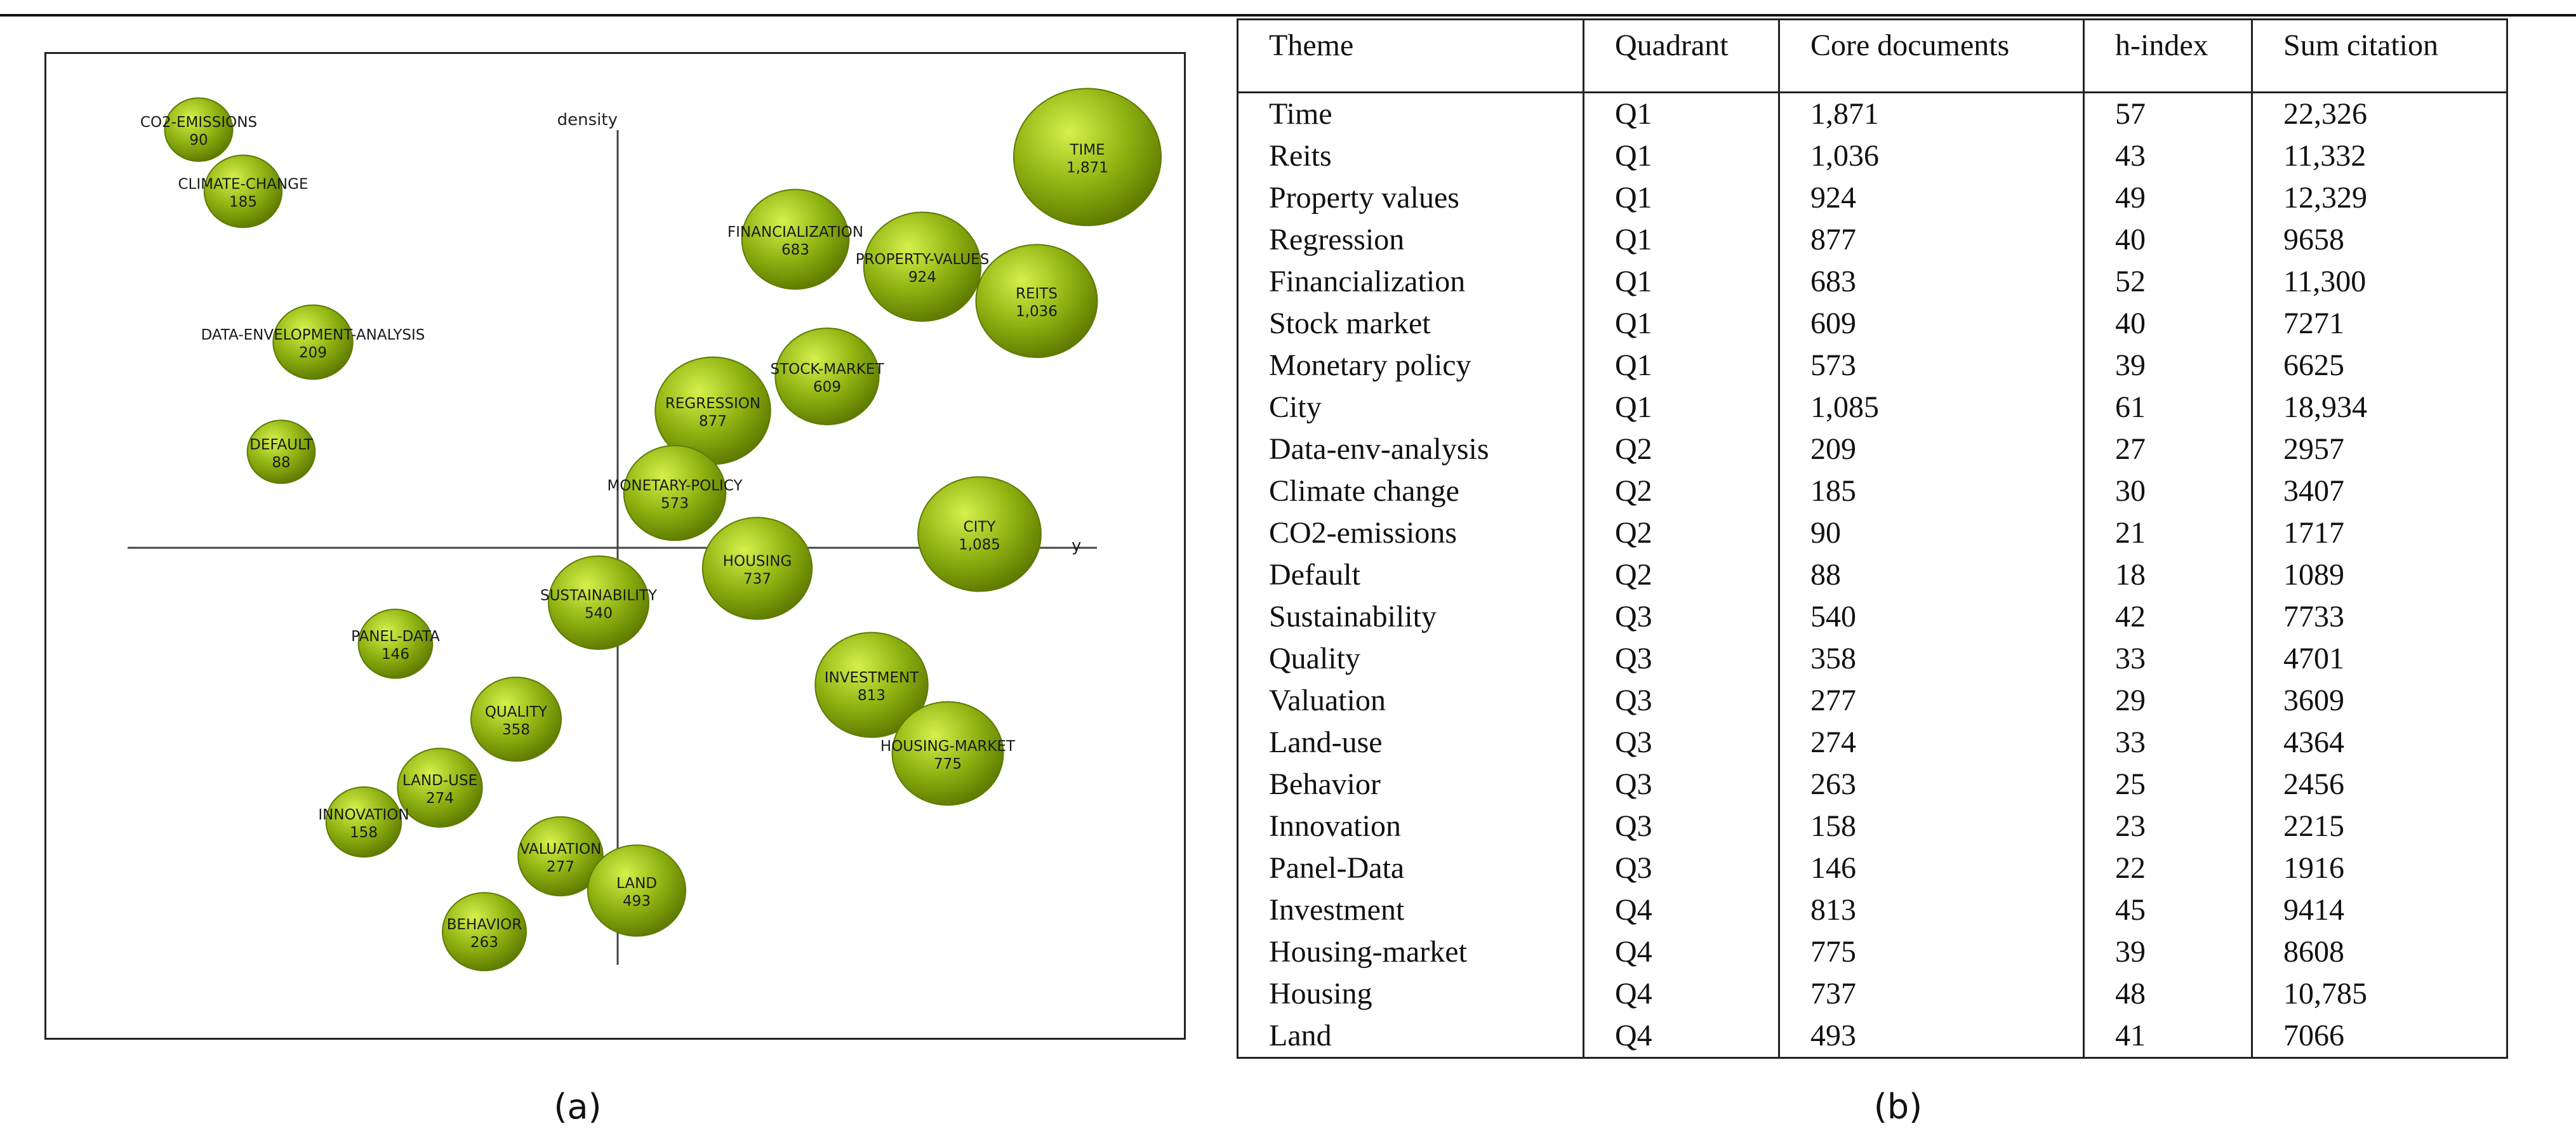  I want to click on table-row: Stock market Q1 609 40 7271, so click(1872, 324).